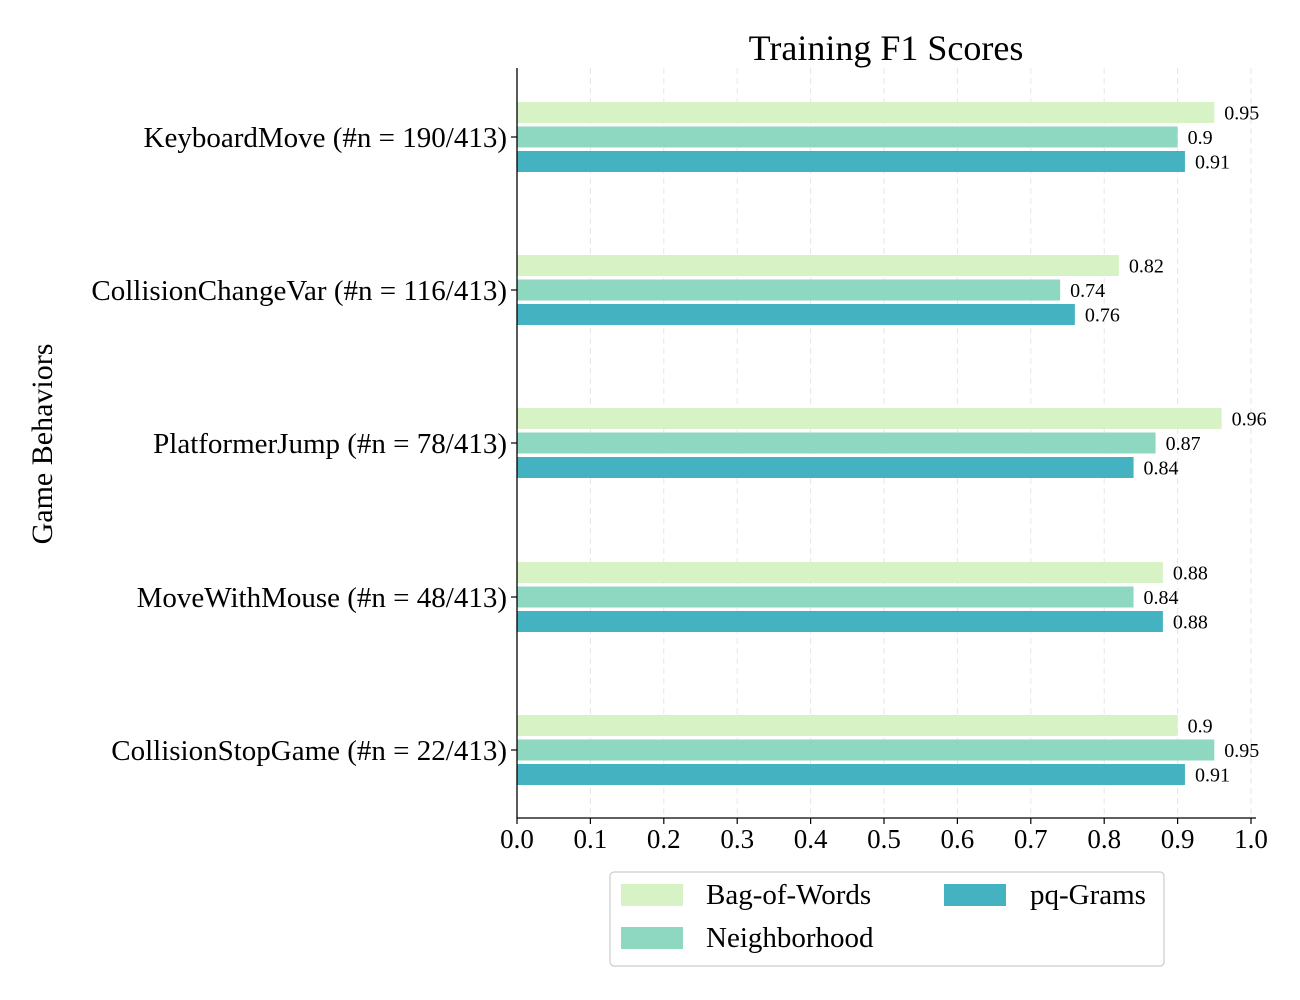 Image resolution: width=1300 pixels, height=1000 pixels. What do you see at coordinates (1249, 420) in the screenshot?
I see `data-label: 0.96` at bounding box center [1249, 420].